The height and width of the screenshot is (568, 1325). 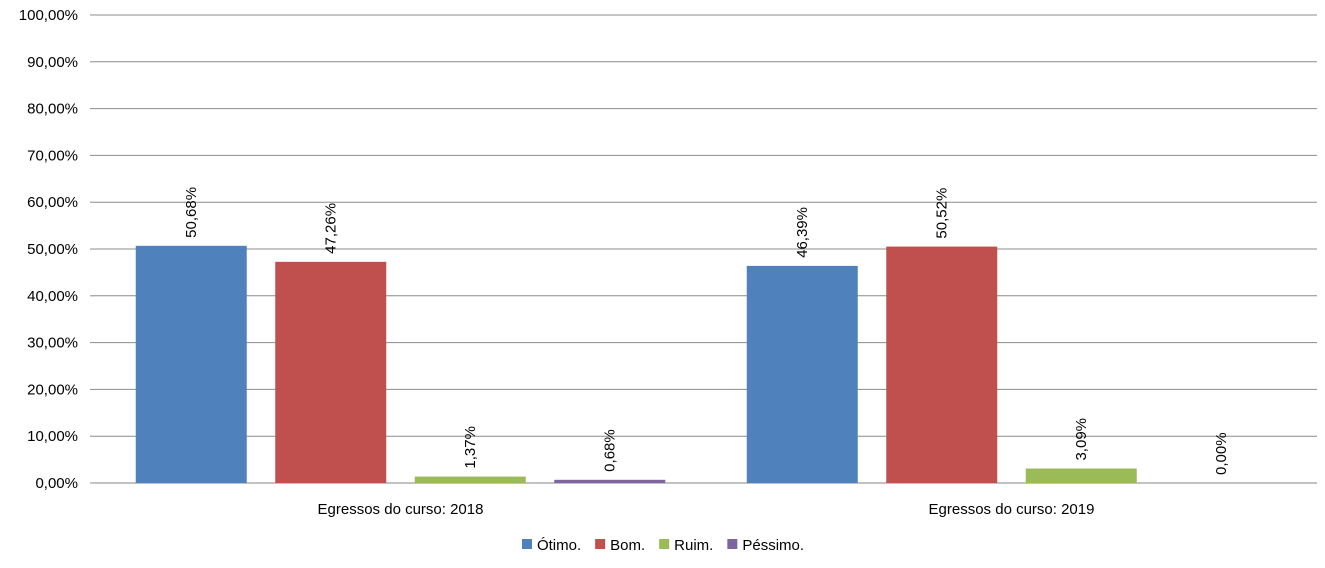 I want to click on data-label: 46,39%, so click(x=802, y=232).